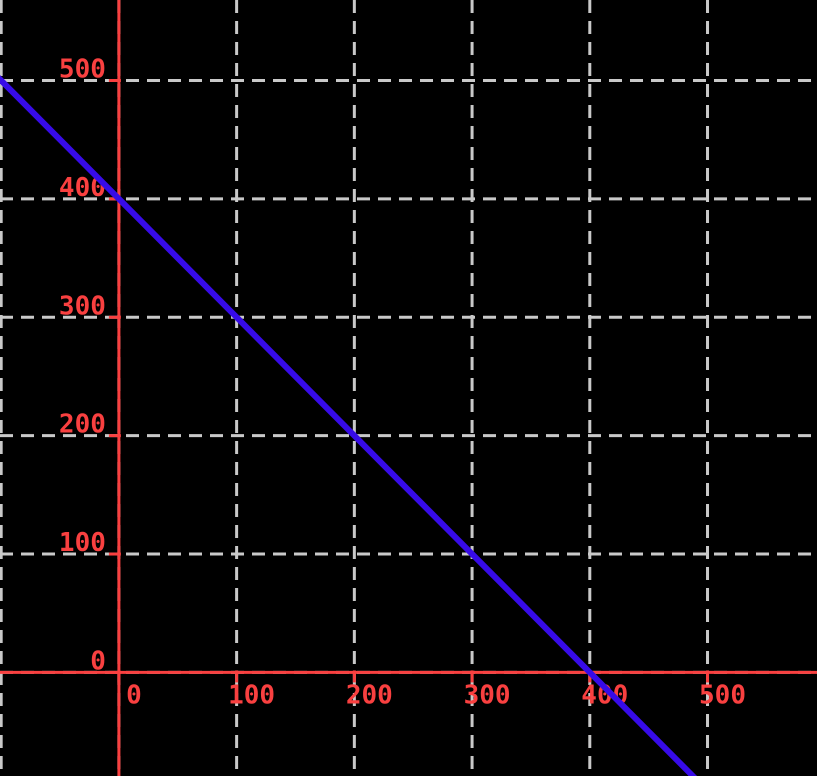 The height and width of the screenshot is (776, 817). Describe the element at coordinates (487, 695) in the screenshot. I see `x-tick-label: 300` at that location.